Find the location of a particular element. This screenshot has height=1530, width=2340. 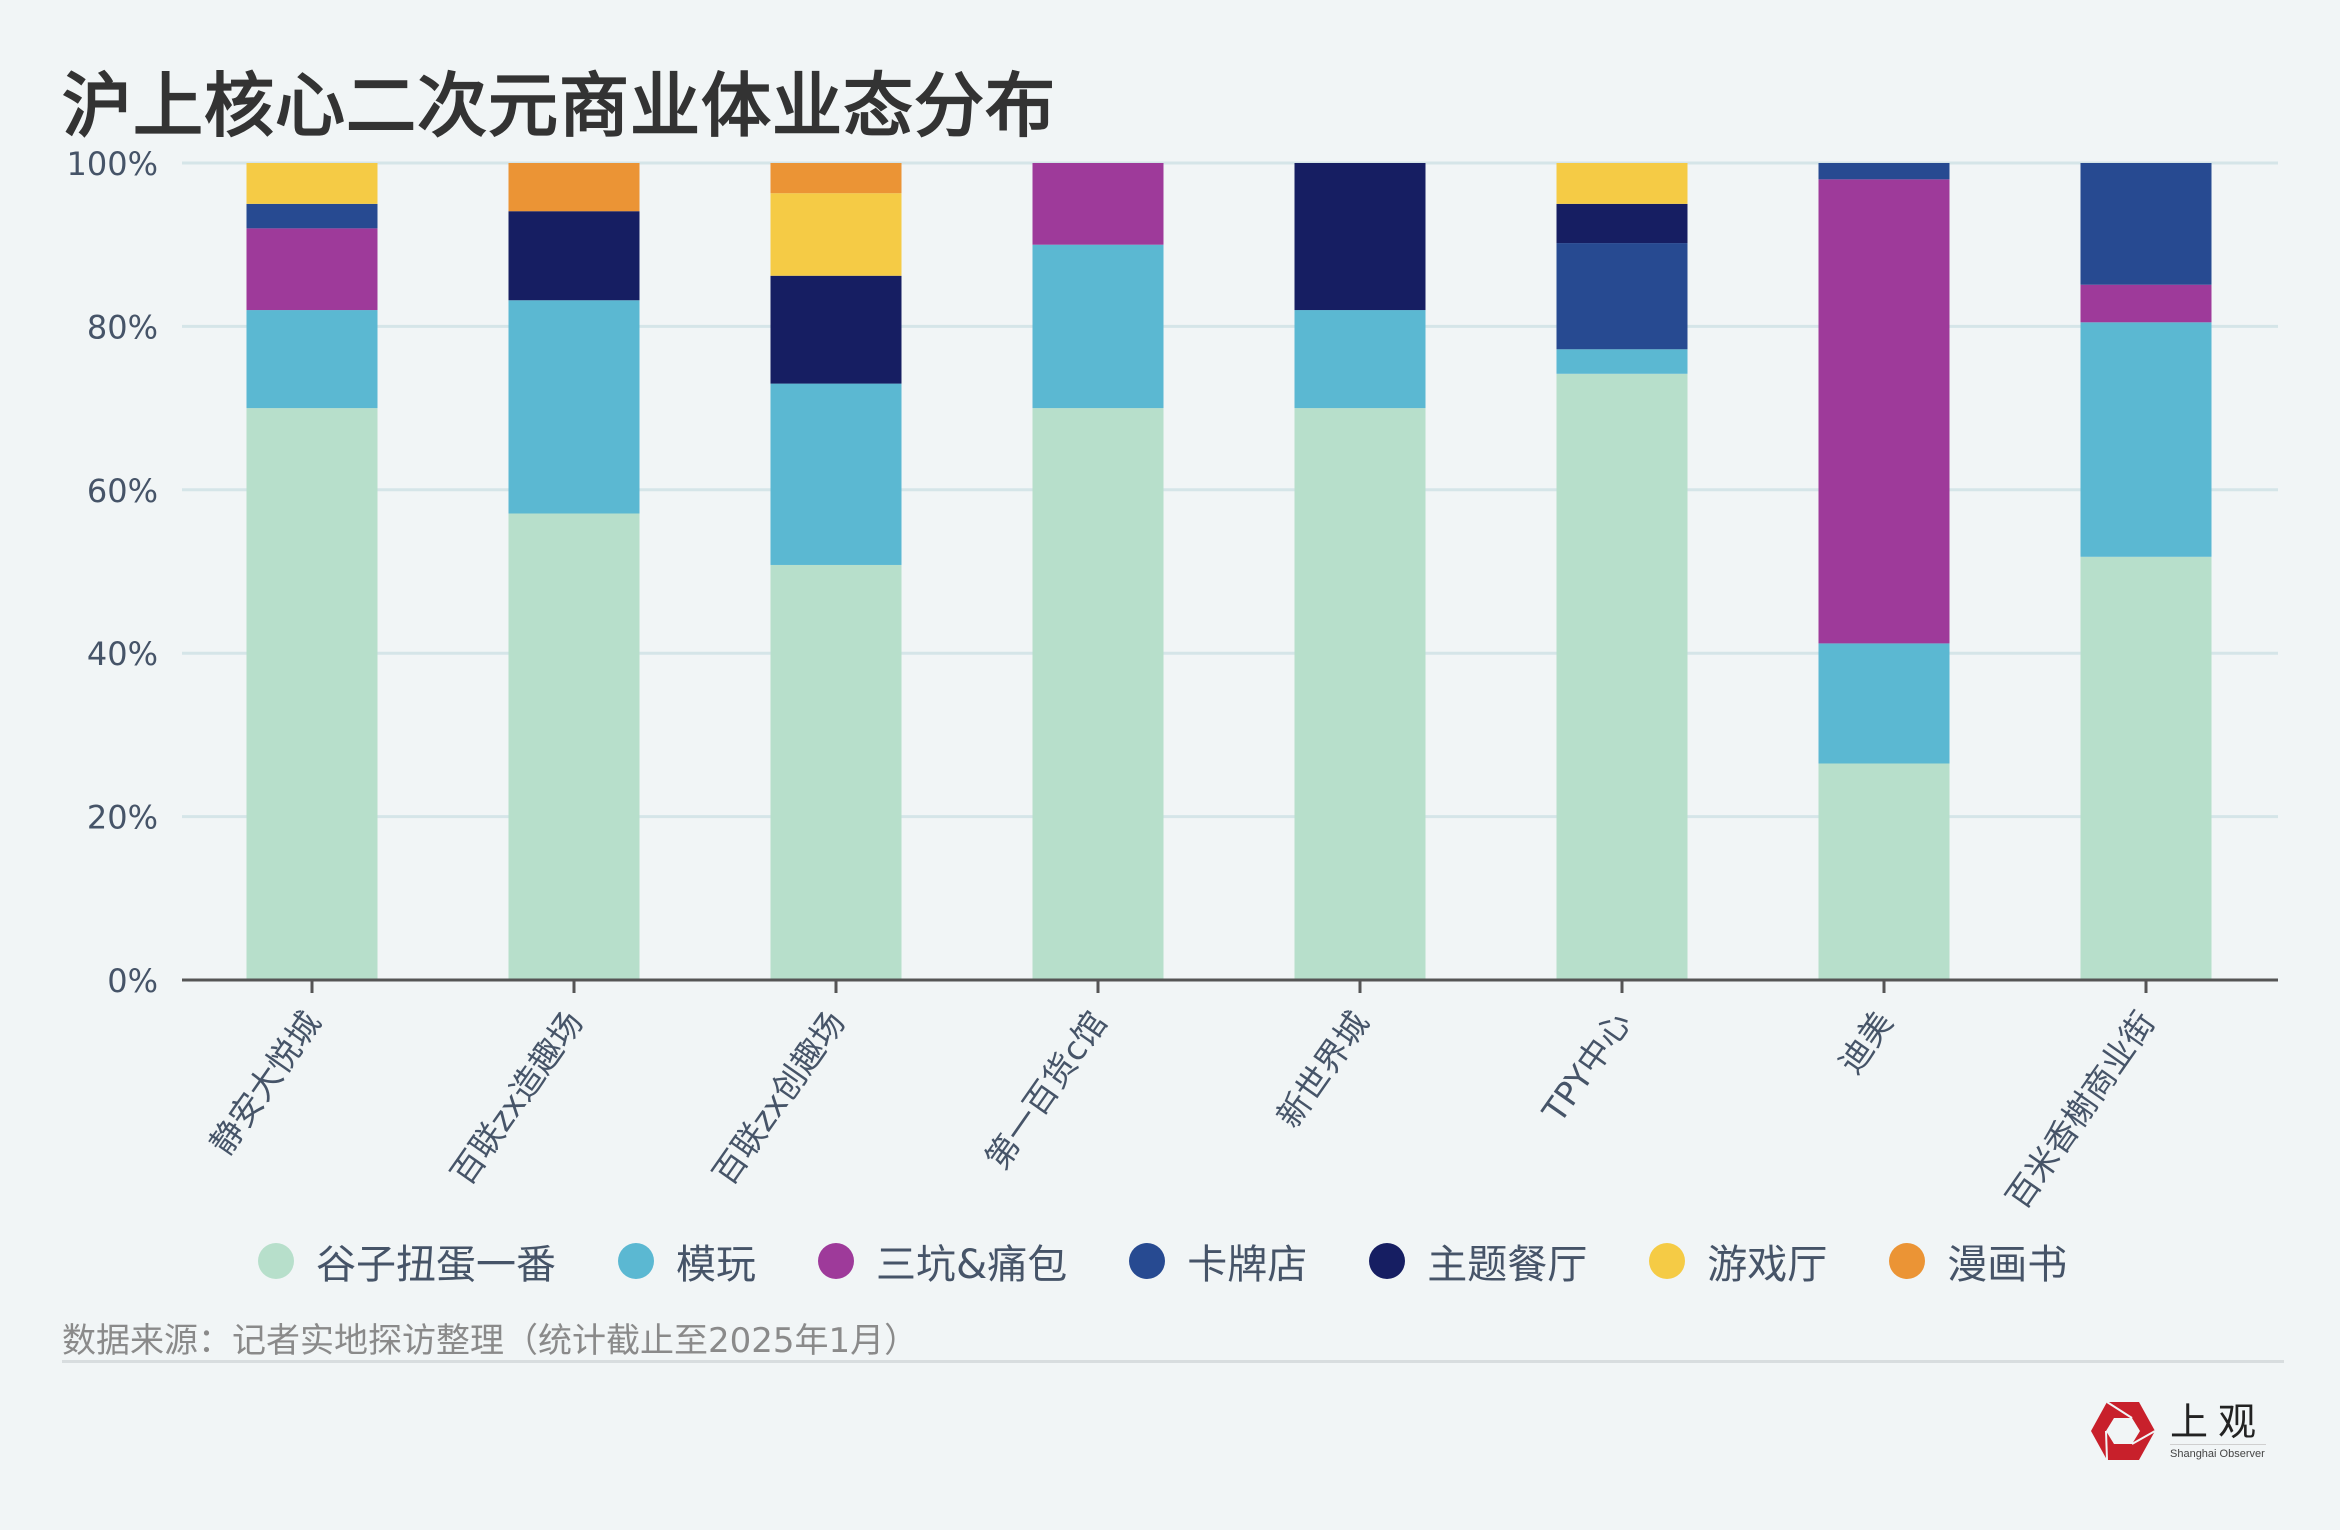

legend-item: 卡牌店 is located at coordinates (1218, 1261).